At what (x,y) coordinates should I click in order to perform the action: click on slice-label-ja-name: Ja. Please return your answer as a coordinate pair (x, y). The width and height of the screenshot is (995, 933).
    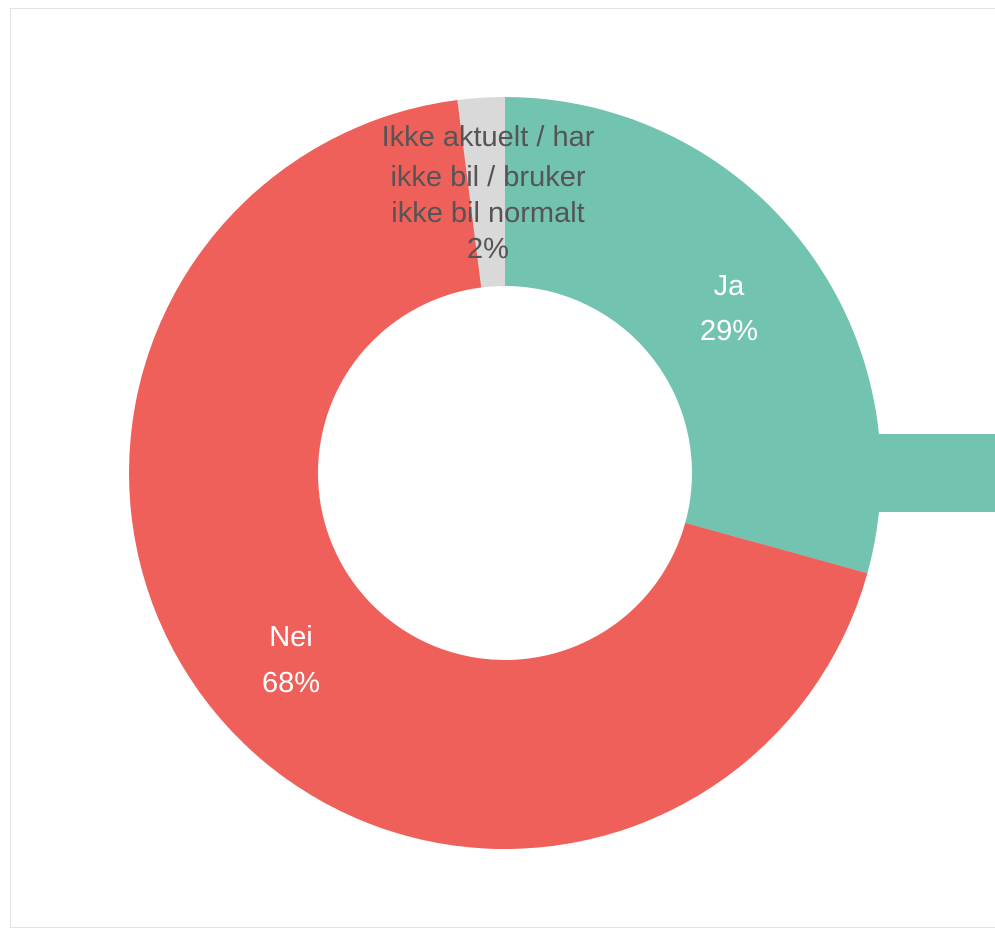
    Looking at the image, I should click on (730, 286).